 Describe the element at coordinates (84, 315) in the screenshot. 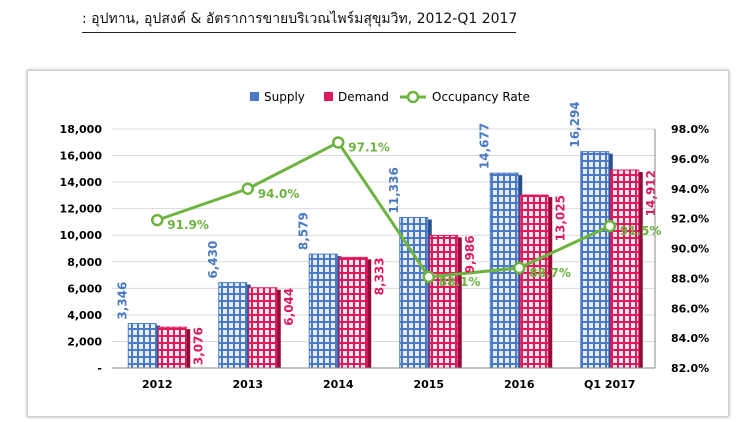

I see `y-left-tick-label: 4,000` at that location.